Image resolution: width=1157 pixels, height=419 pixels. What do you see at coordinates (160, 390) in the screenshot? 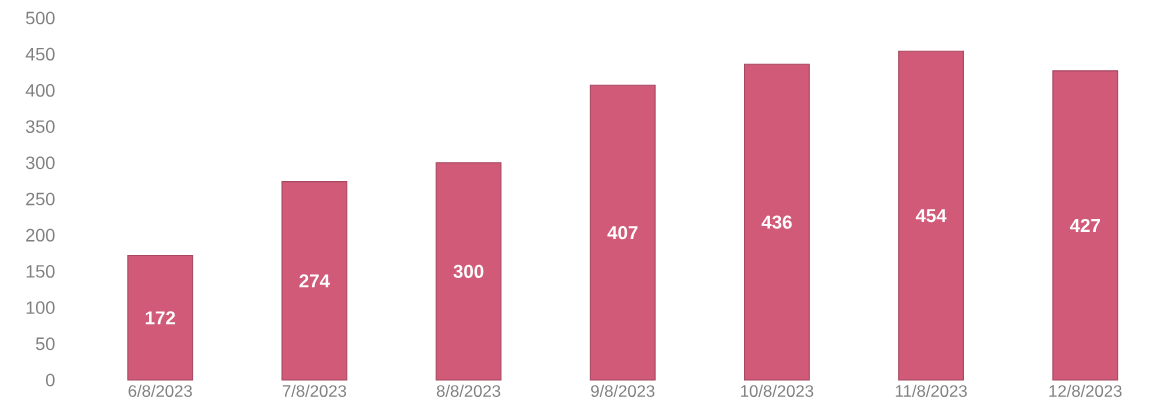
I see `x-tick-label: 6/8/2023` at bounding box center [160, 390].